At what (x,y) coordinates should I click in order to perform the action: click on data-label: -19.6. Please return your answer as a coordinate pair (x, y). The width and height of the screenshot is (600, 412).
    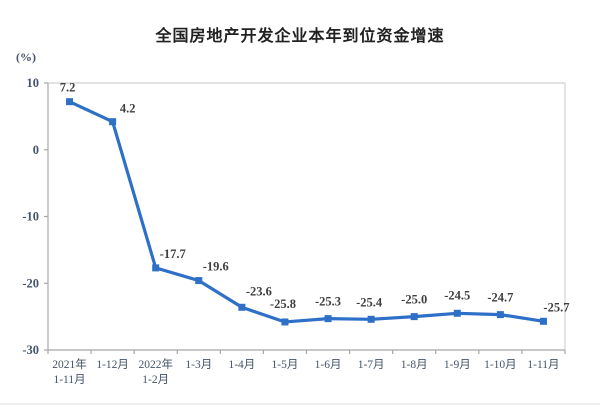
    Looking at the image, I should click on (216, 267).